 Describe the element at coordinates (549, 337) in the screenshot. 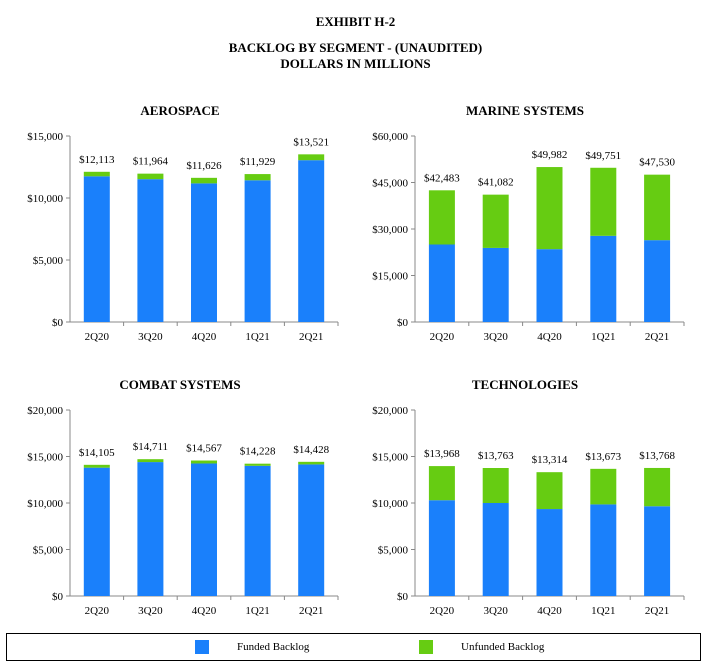

I see `marine-systems-x-tick-label: 4Q20` at that location.